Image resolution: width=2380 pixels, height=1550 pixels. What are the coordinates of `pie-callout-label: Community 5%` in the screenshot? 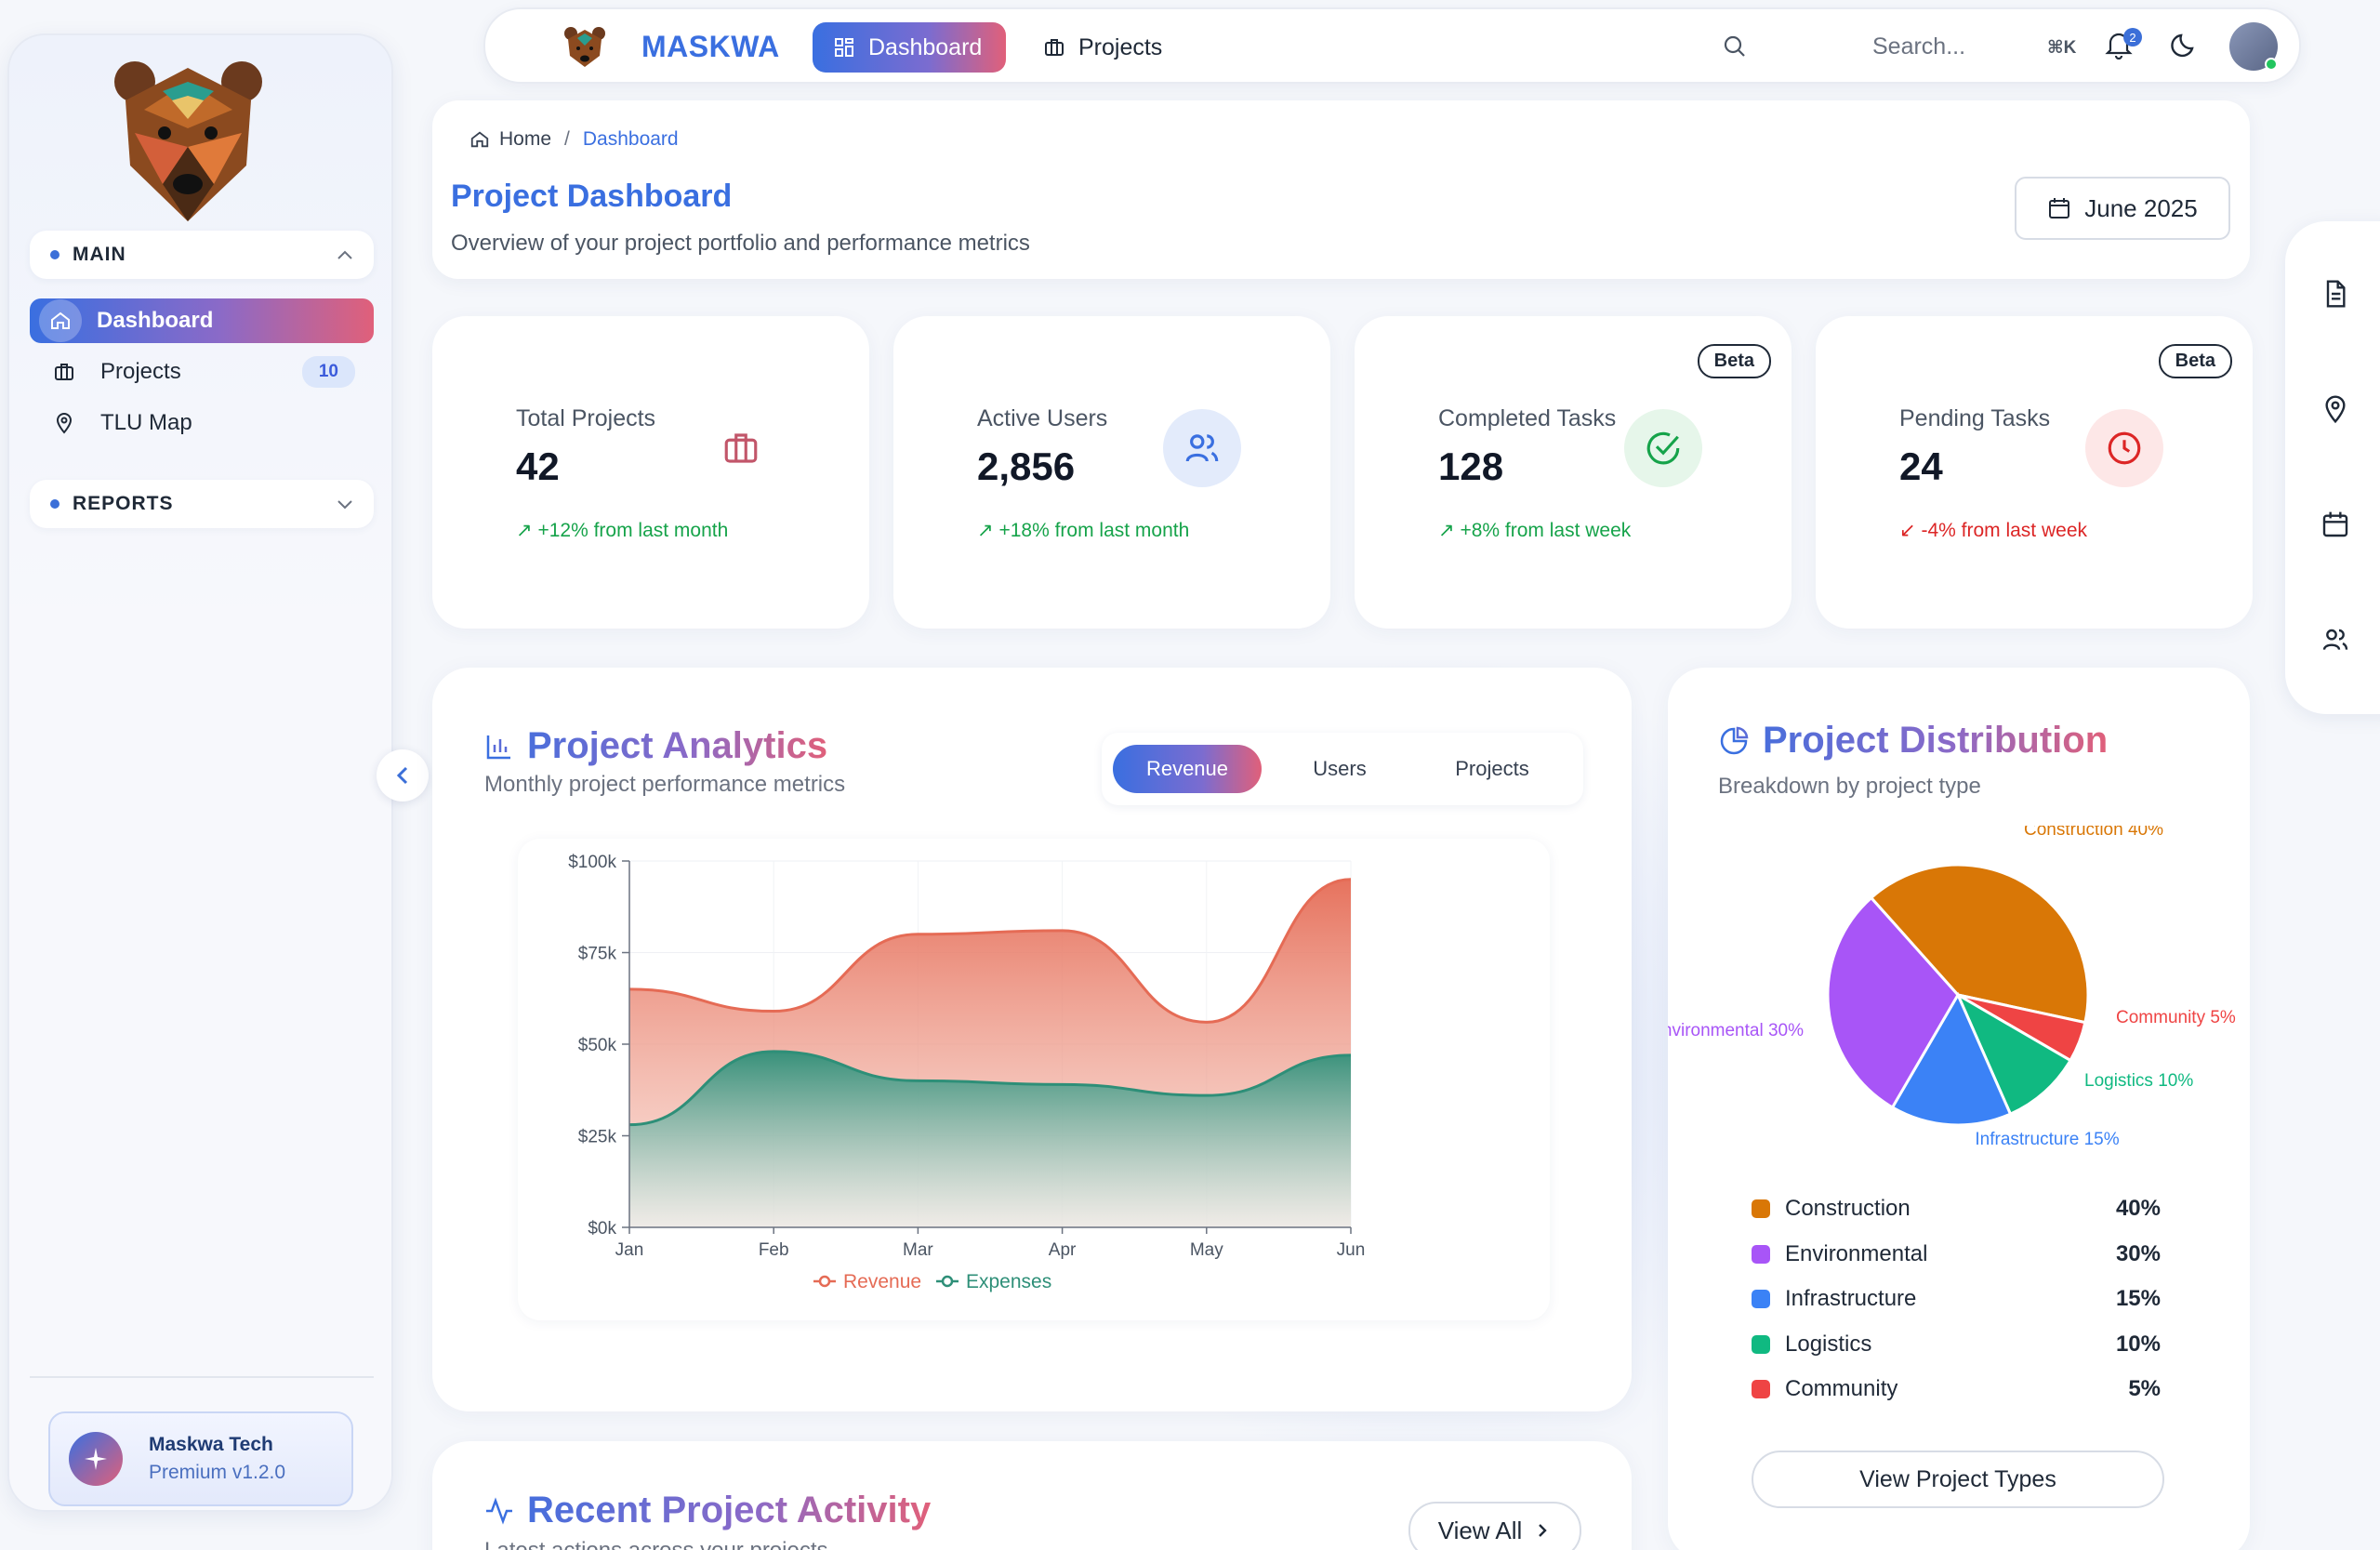 It's located at (2176, 1017).